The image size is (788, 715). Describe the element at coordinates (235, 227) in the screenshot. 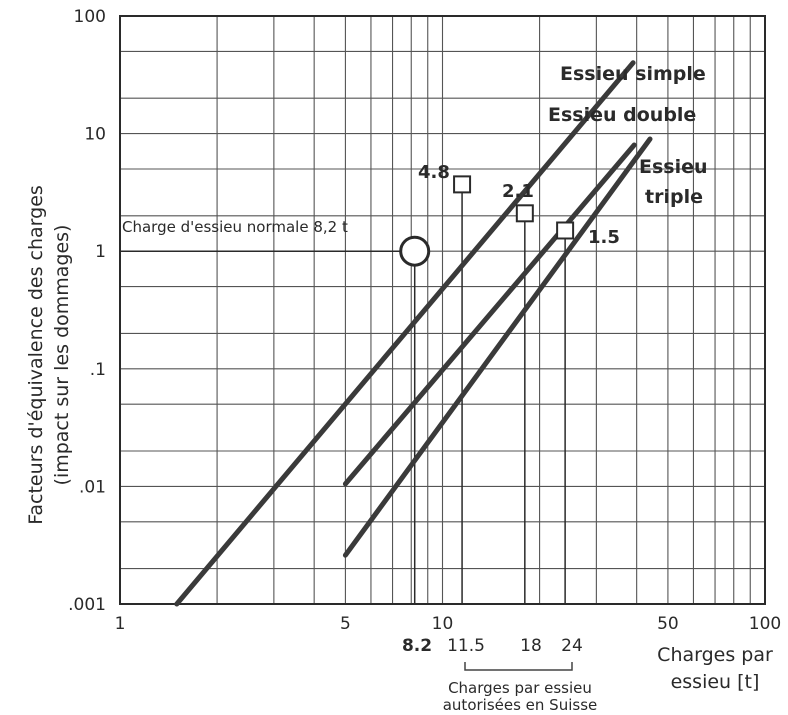

I see `reference-label: Charge d'essieu normale 8,2 t` at that location.